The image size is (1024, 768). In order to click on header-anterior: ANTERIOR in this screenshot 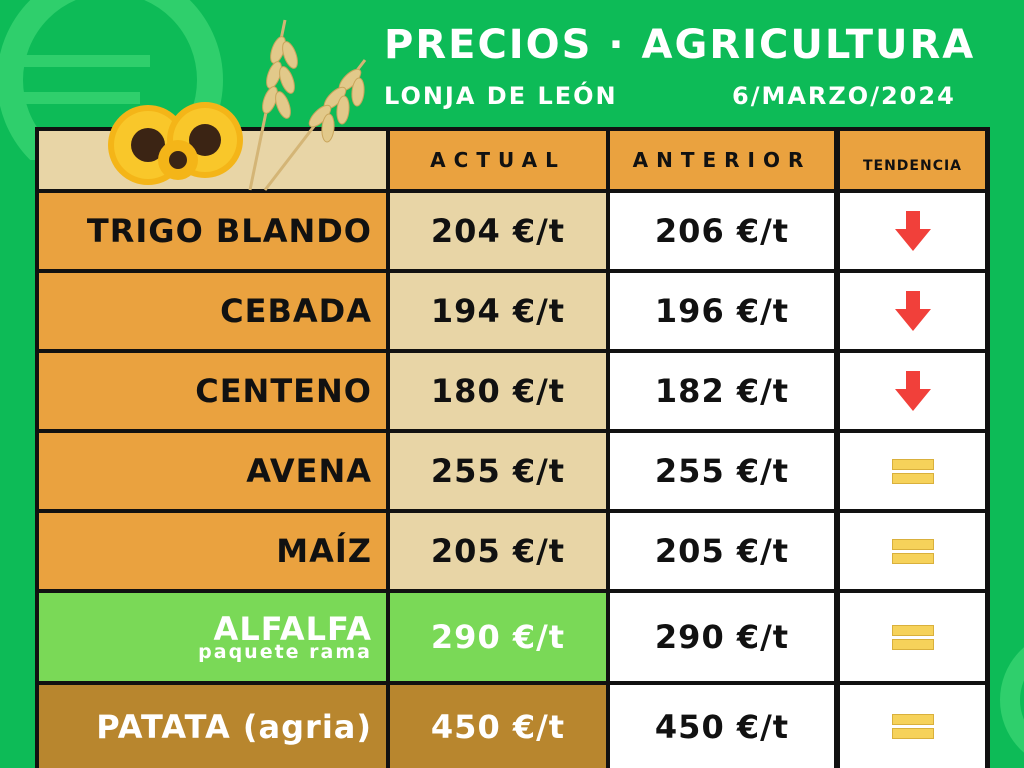, I will do `click(722, 160)`.